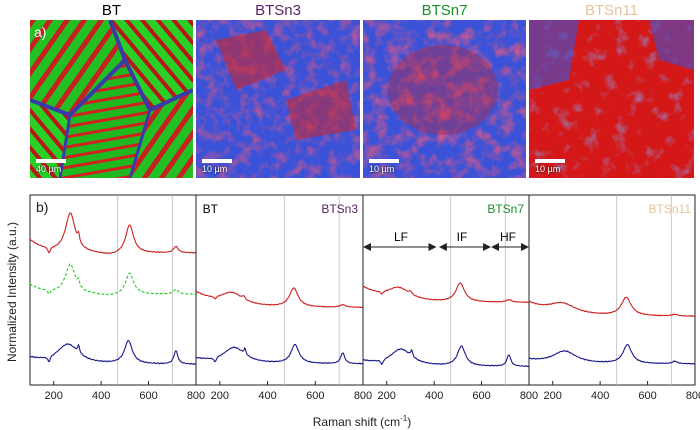  Describe the element at coordinates (111, 10) in the screenshot. I see `map-title-bt: BT` at that location.